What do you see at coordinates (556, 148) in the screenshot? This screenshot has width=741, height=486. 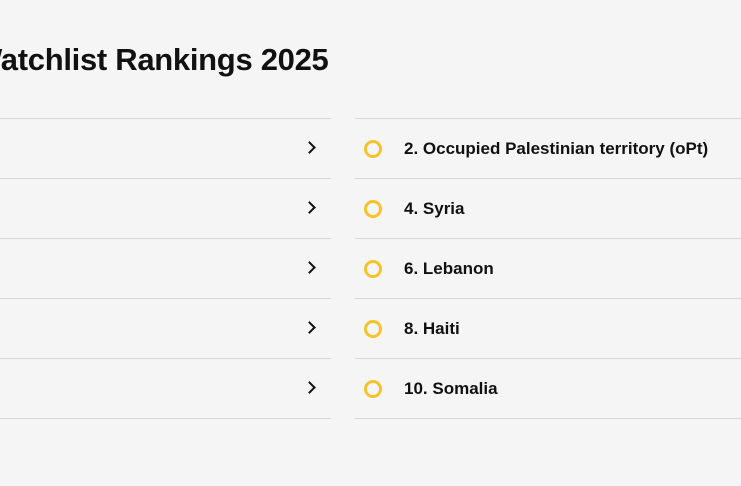 I see `item-label: 2. Occupied Palestinian territory (oPt)` at bounding box center [556, 148].